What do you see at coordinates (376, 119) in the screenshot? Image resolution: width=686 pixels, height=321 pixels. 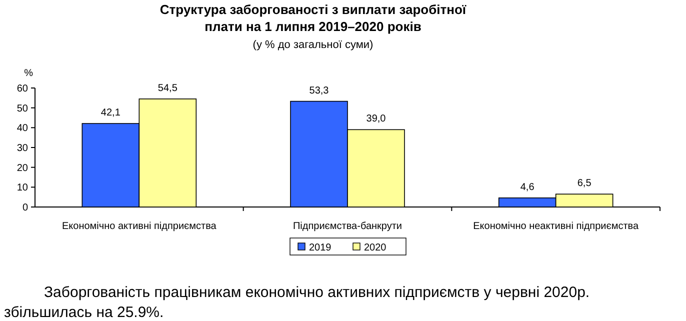 I see `data-label: 39,0` at bounding box center [376, 119].